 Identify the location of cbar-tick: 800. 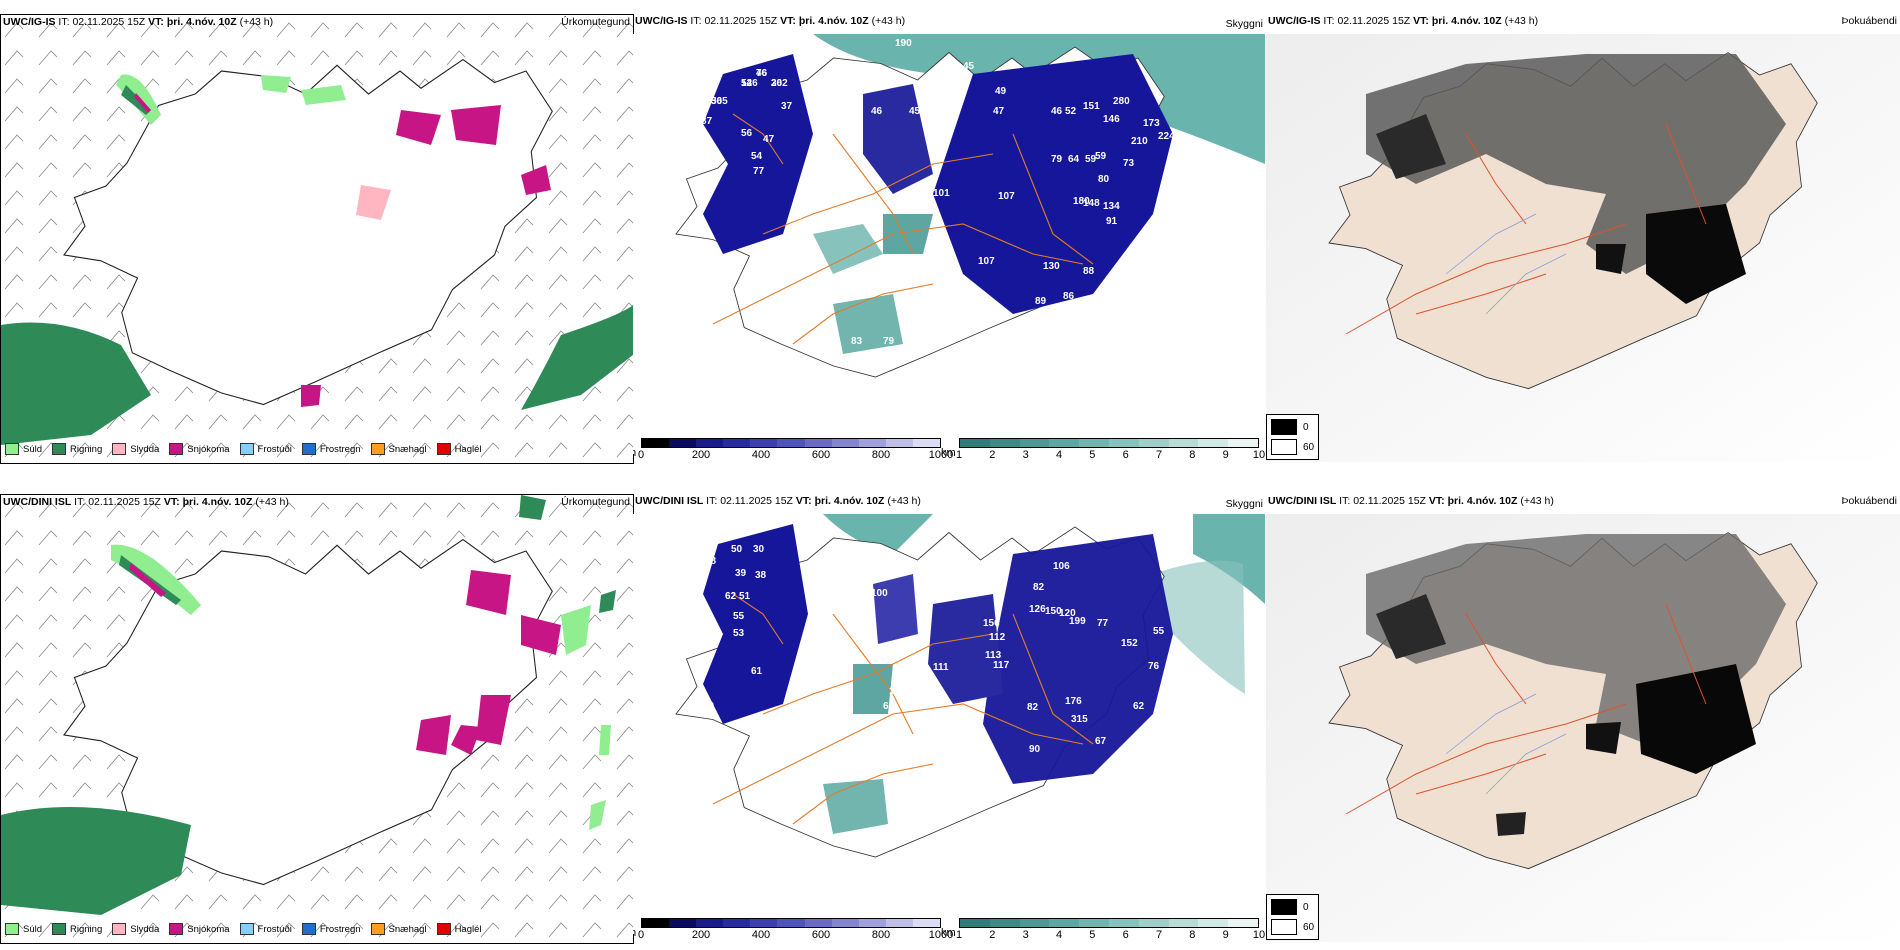
(881, 935).